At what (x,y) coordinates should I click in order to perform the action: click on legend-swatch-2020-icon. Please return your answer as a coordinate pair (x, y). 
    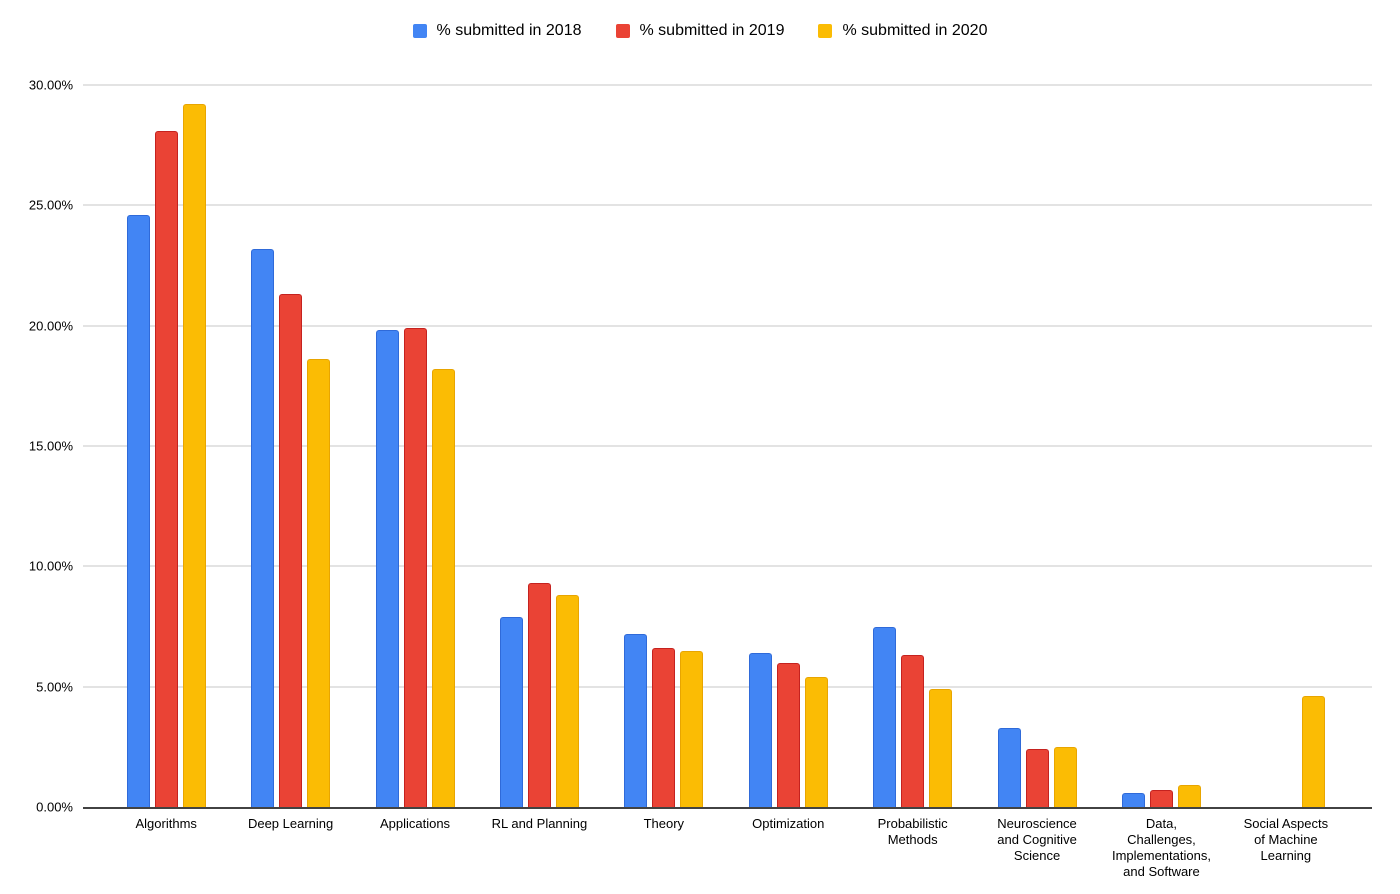
    Looking at the image, I should click on (825, 31).